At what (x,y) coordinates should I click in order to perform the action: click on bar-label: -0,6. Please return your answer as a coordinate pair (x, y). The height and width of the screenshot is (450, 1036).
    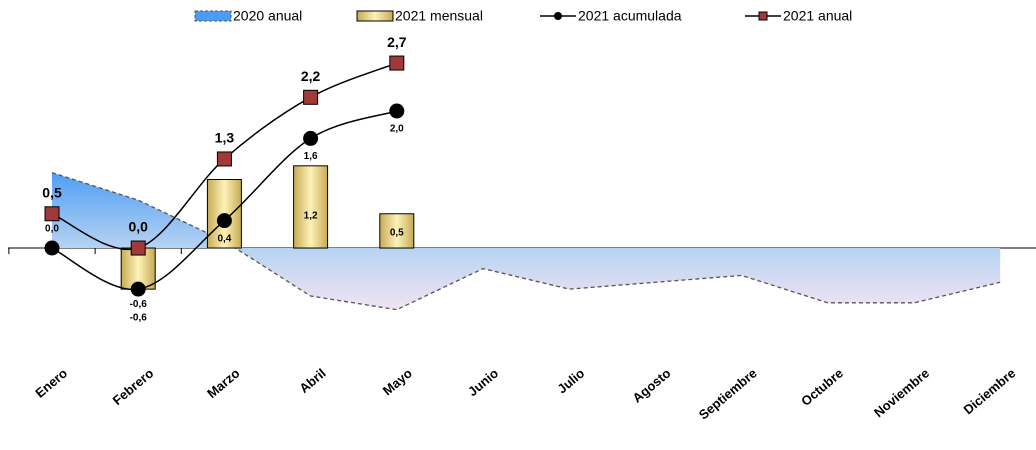
    Looking at the image, I should click on (139, 318).